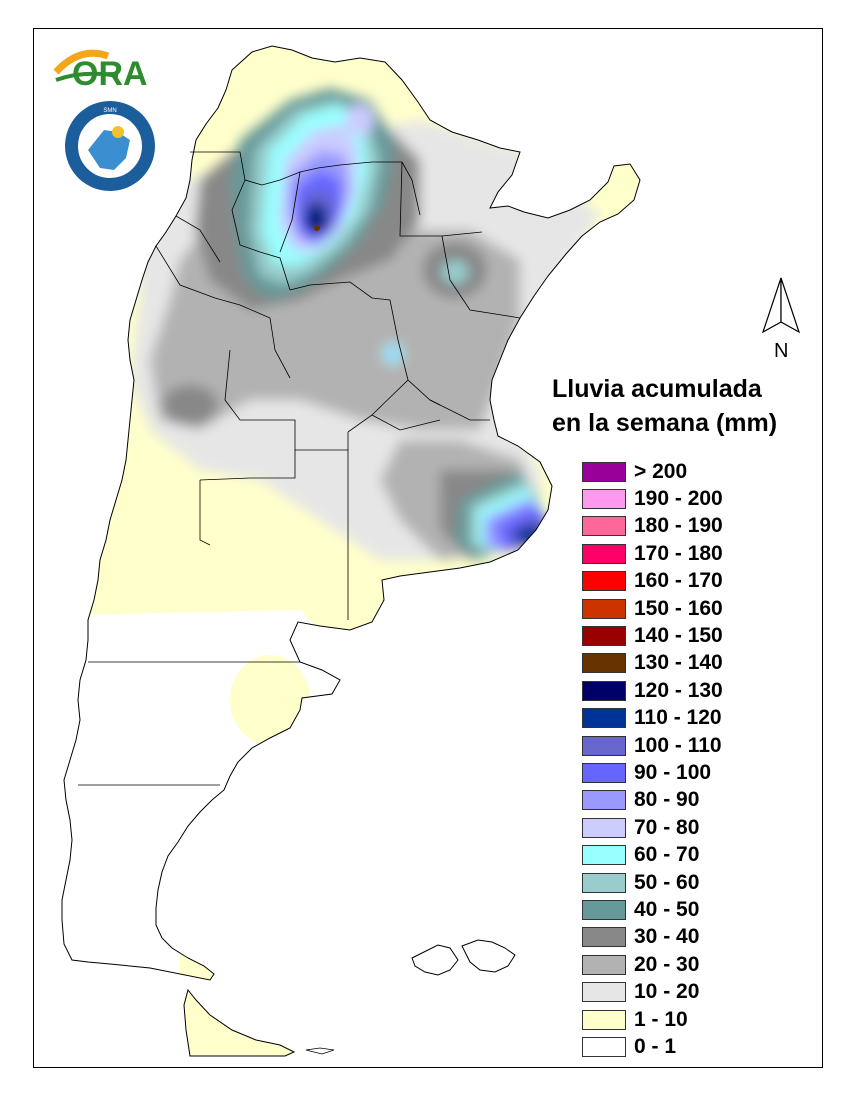  I want to click on legend-item: 80 - 90, so click(652, 800).